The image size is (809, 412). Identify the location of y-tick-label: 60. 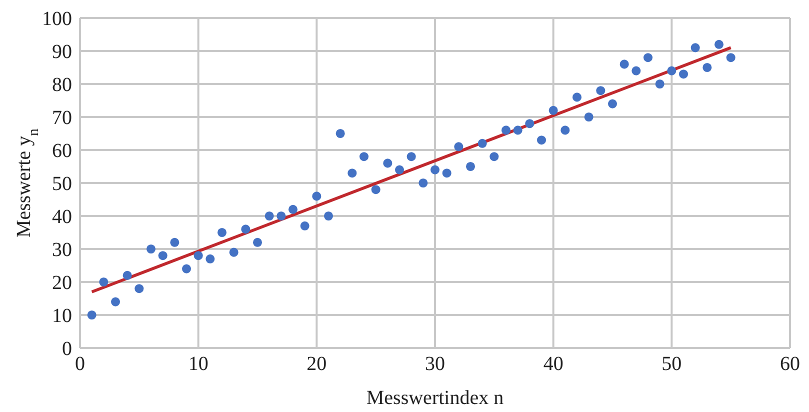
(62, 151).